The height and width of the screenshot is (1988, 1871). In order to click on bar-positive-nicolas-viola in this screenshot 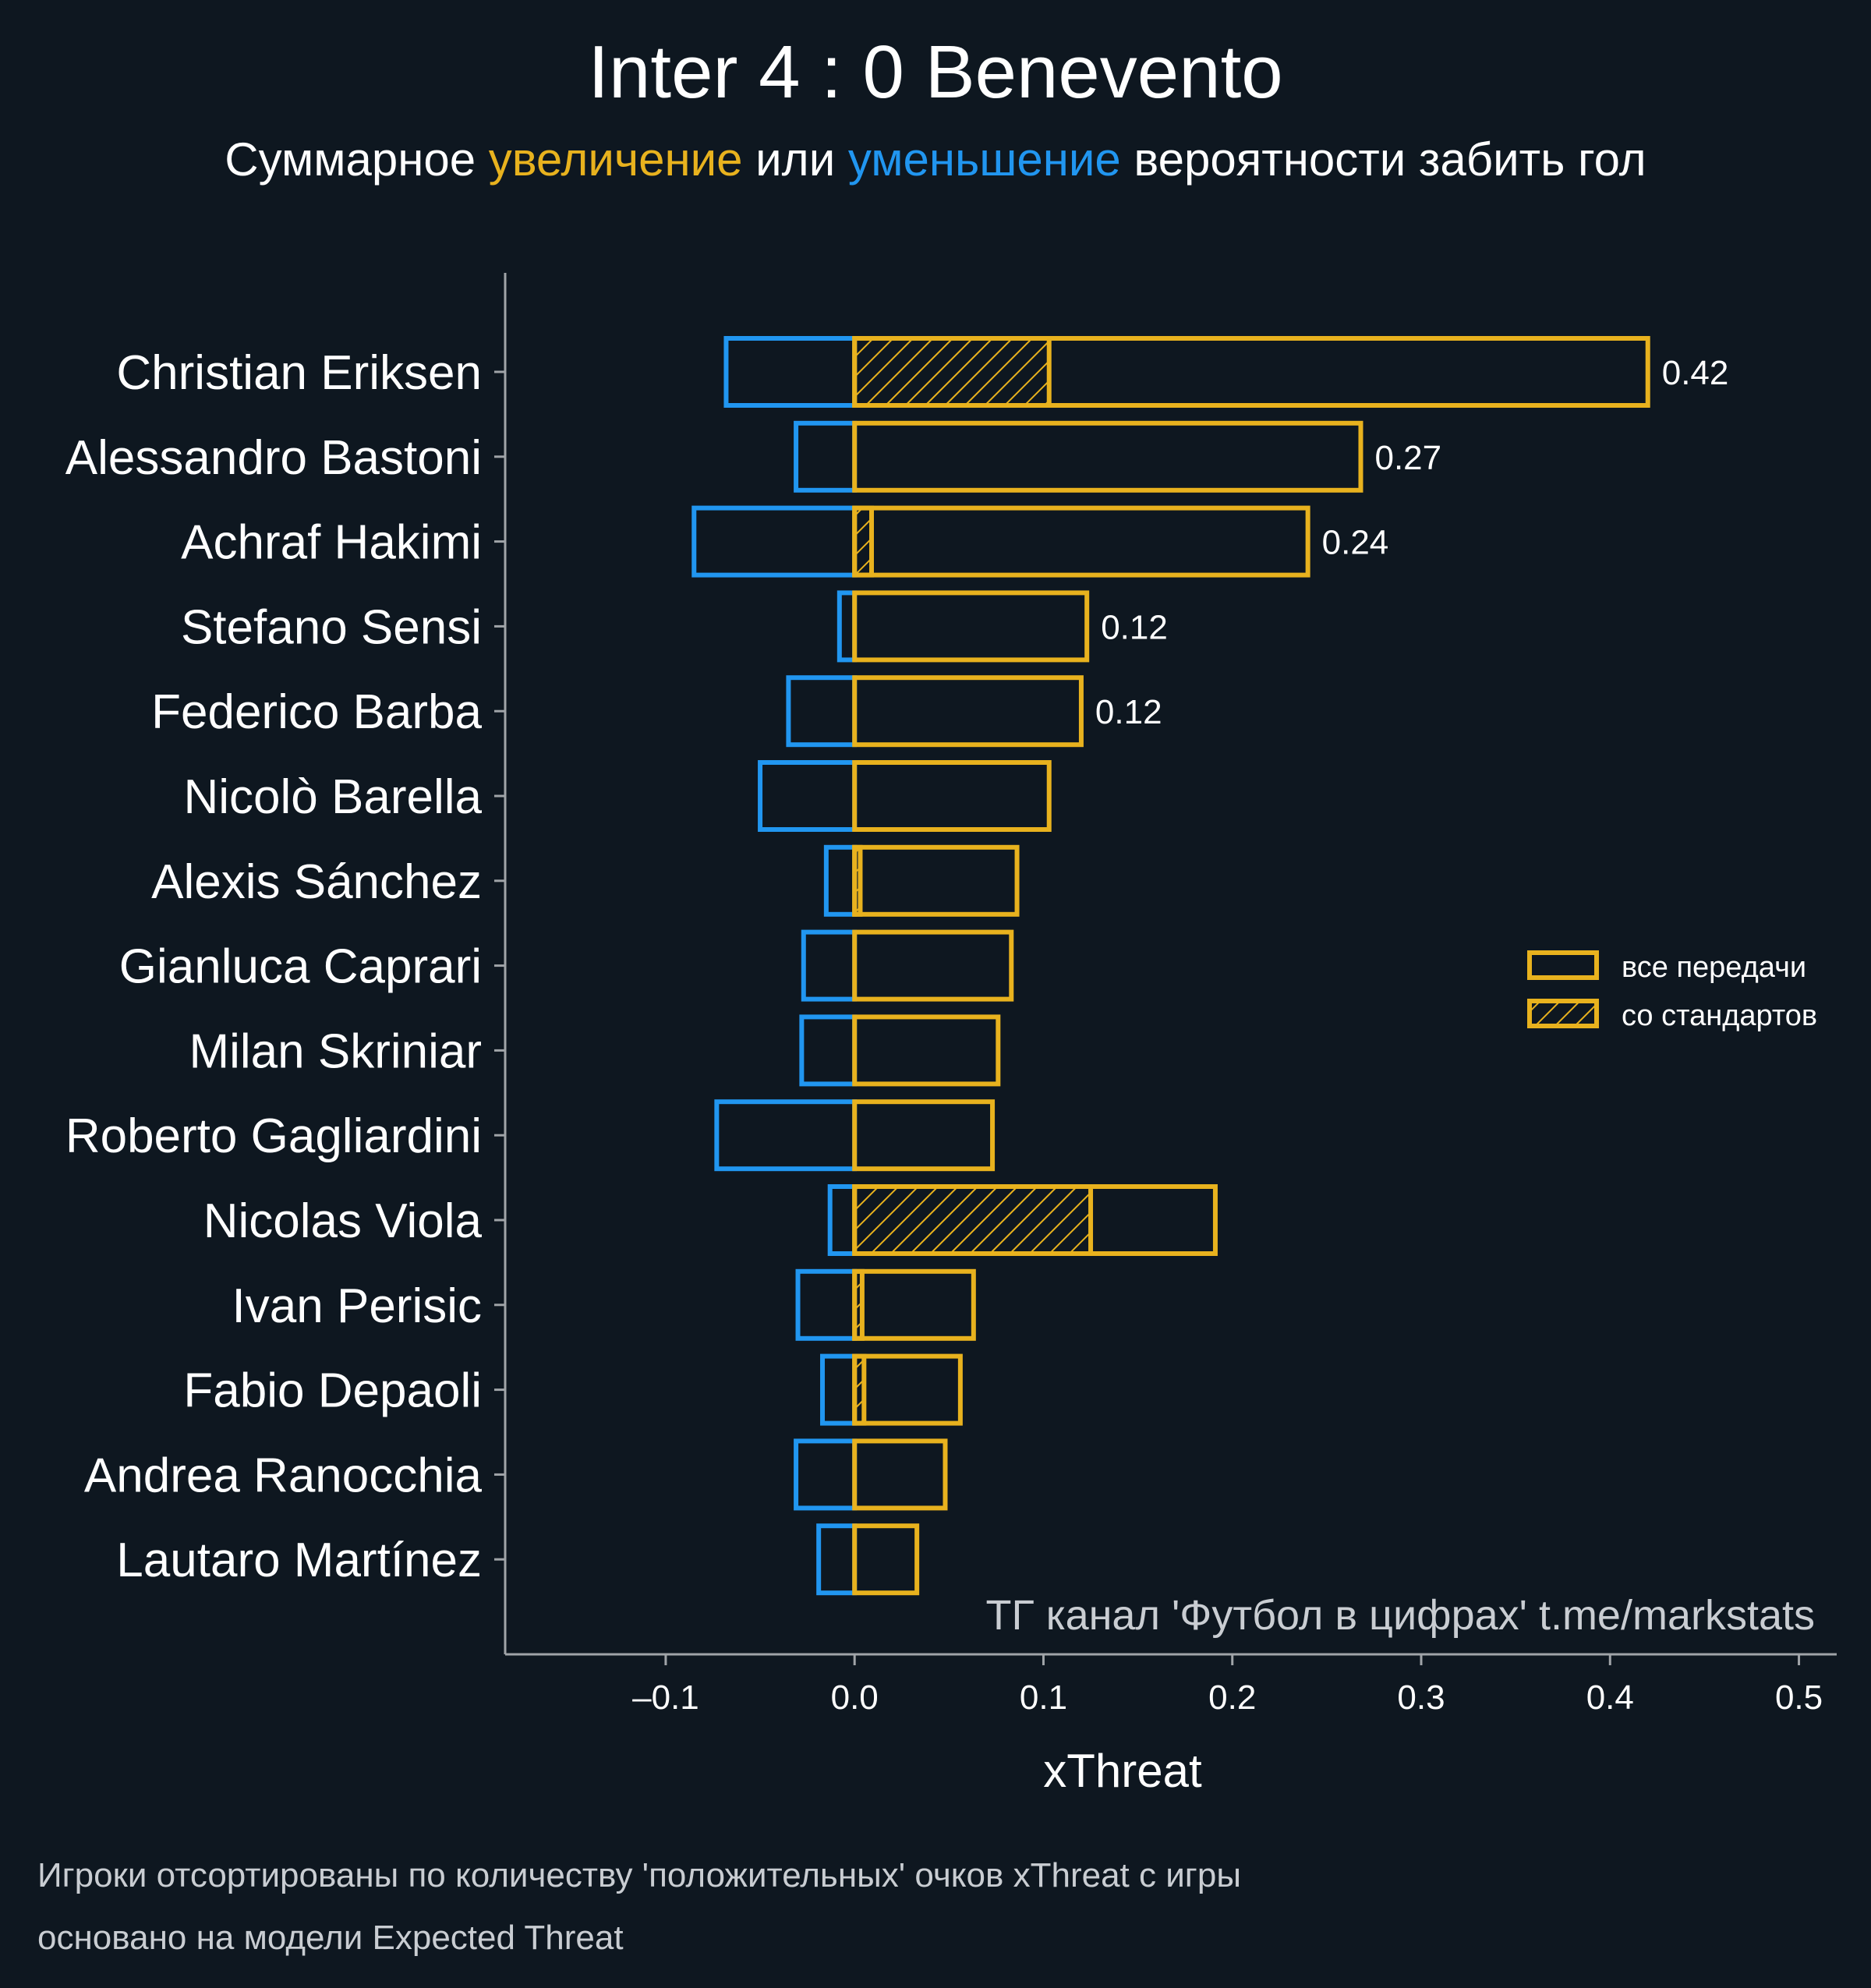, I will do `click(1035, 1220)`.